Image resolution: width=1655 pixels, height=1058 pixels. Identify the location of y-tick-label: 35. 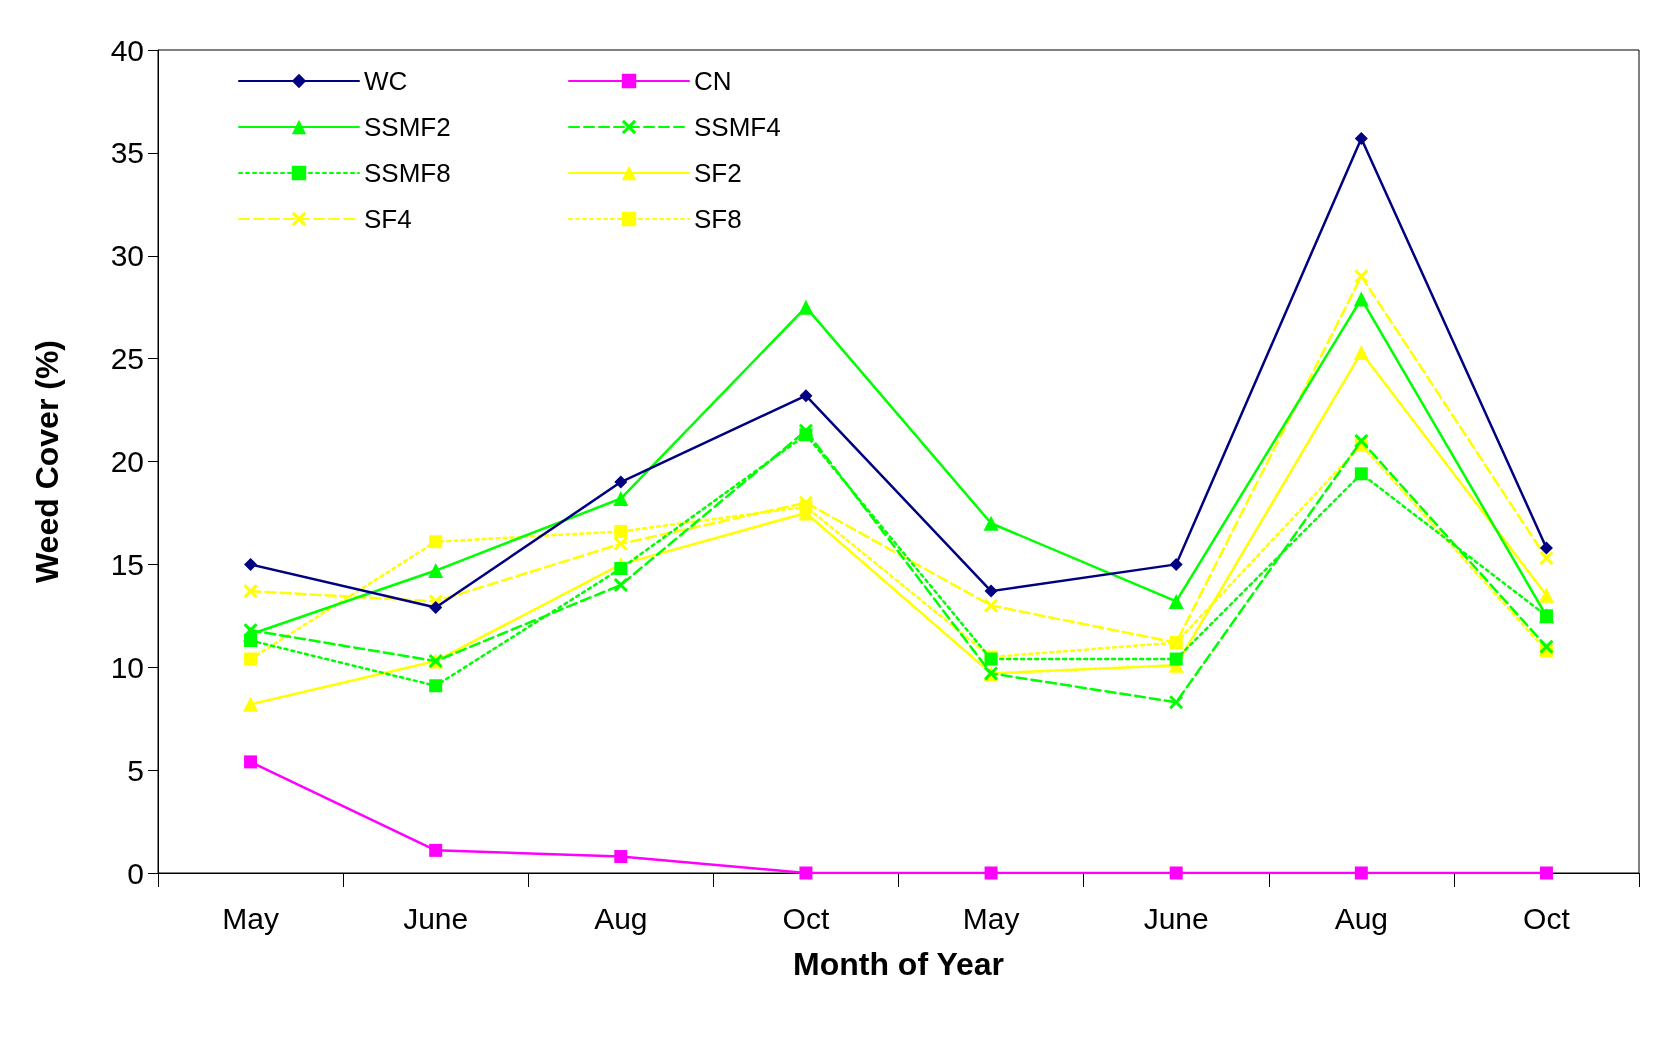
(127, 153).